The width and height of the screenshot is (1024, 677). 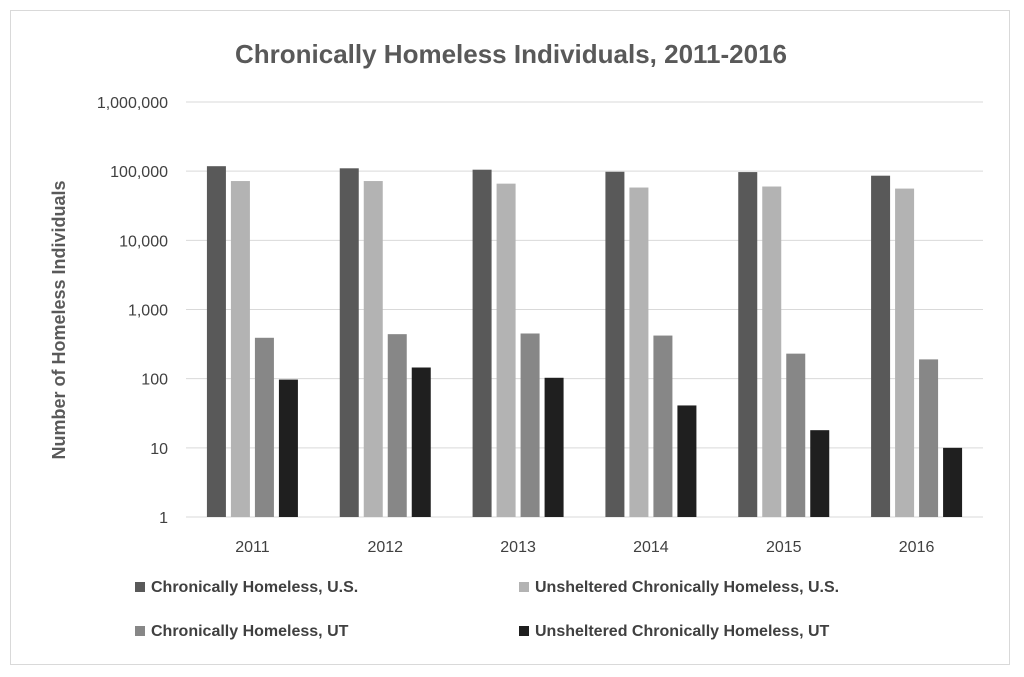 What do you see at coordinates (651, 547) in the screenshot?
I see `x-tick-label: 2014` at bounding box center [651, 547].